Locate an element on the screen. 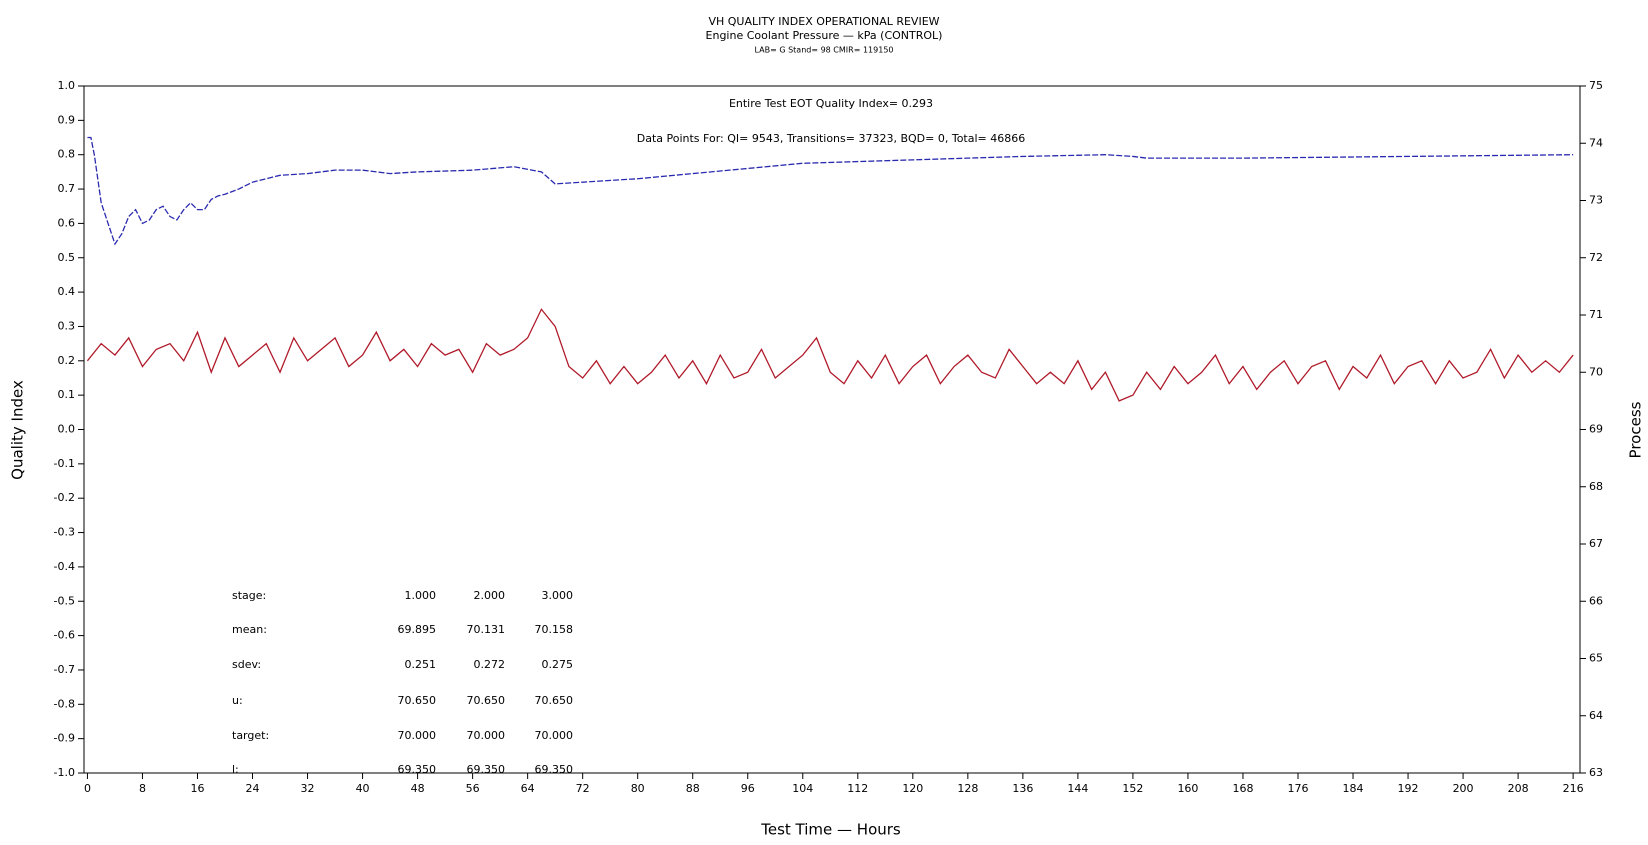 Image resolution: width=1648 pixels, height=845 pixels. y-tick-label: -0.5 is located at coordinates (64, 600).